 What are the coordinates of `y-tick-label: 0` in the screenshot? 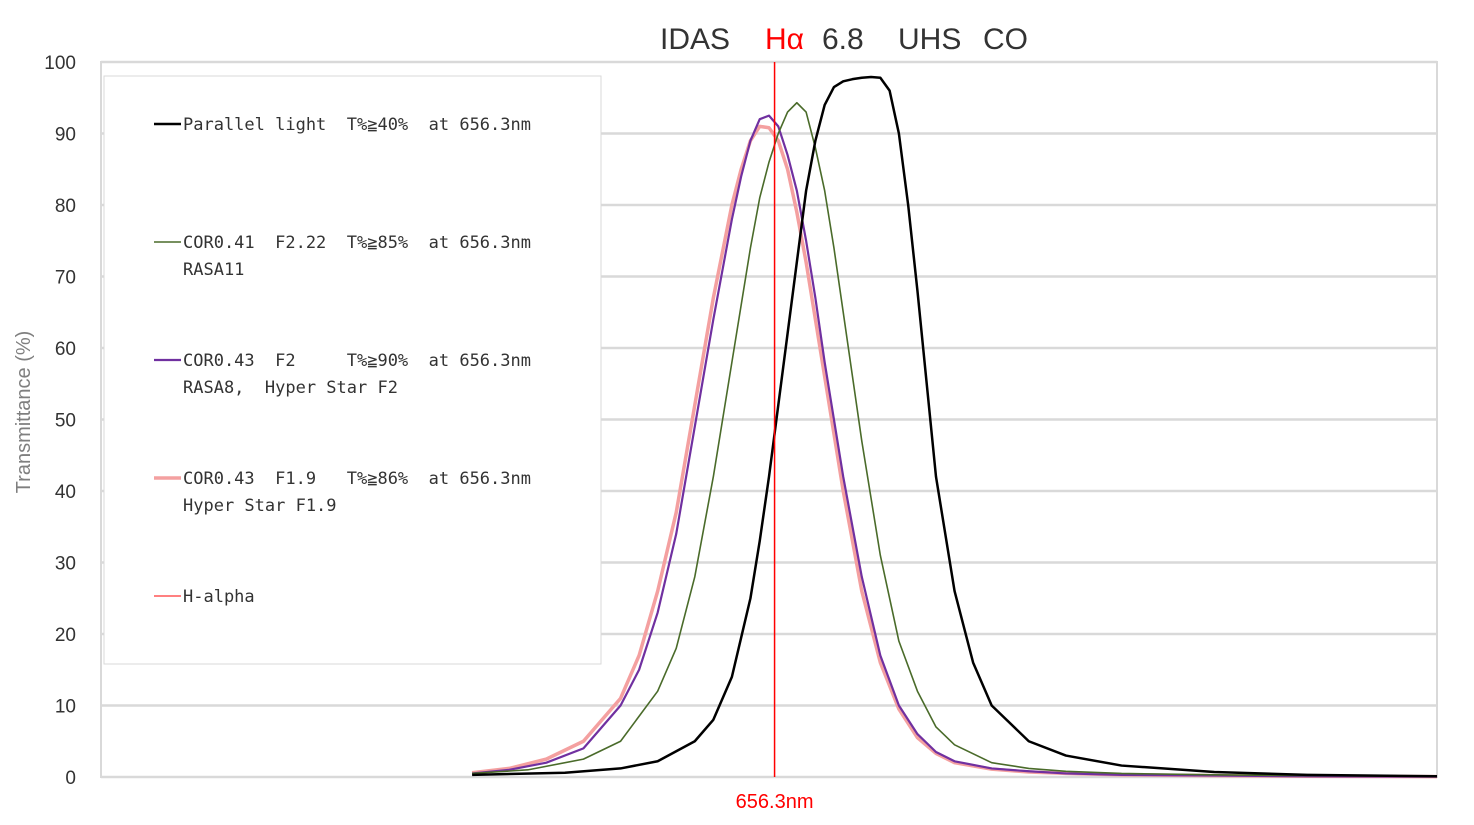 It's located at (70, 778).